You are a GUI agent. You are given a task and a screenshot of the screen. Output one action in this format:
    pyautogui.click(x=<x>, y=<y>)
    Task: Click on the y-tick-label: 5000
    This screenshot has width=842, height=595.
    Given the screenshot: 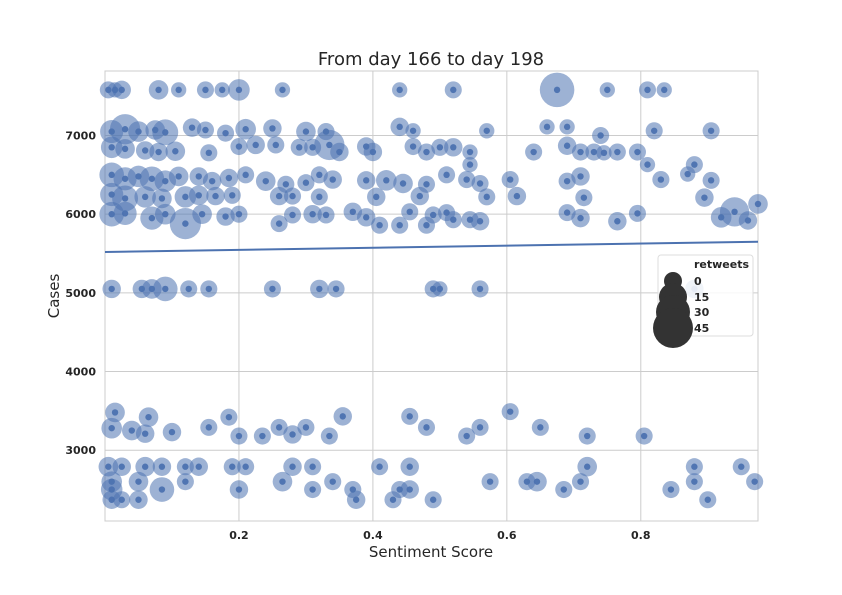 What is the action you would take?
    pyautogui.click(x=80, y=293)
    